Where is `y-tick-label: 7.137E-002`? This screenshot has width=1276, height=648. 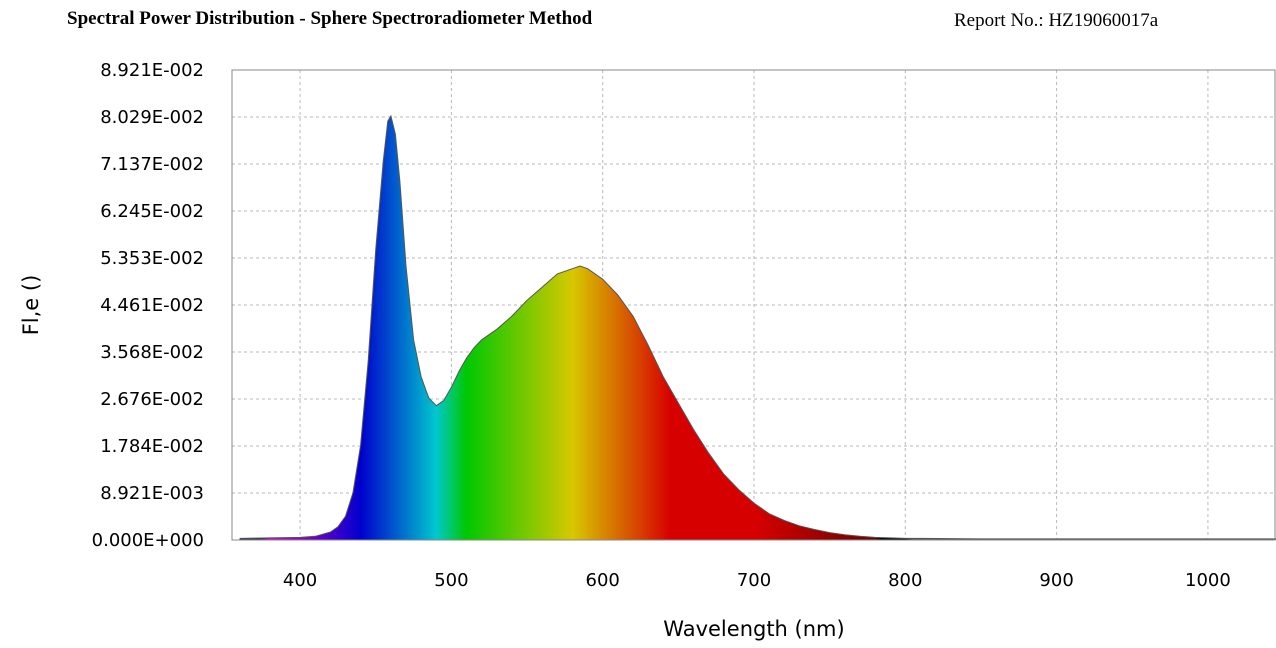 y-tick-label: 7.137E-002 is located at coordinates (152, 164).